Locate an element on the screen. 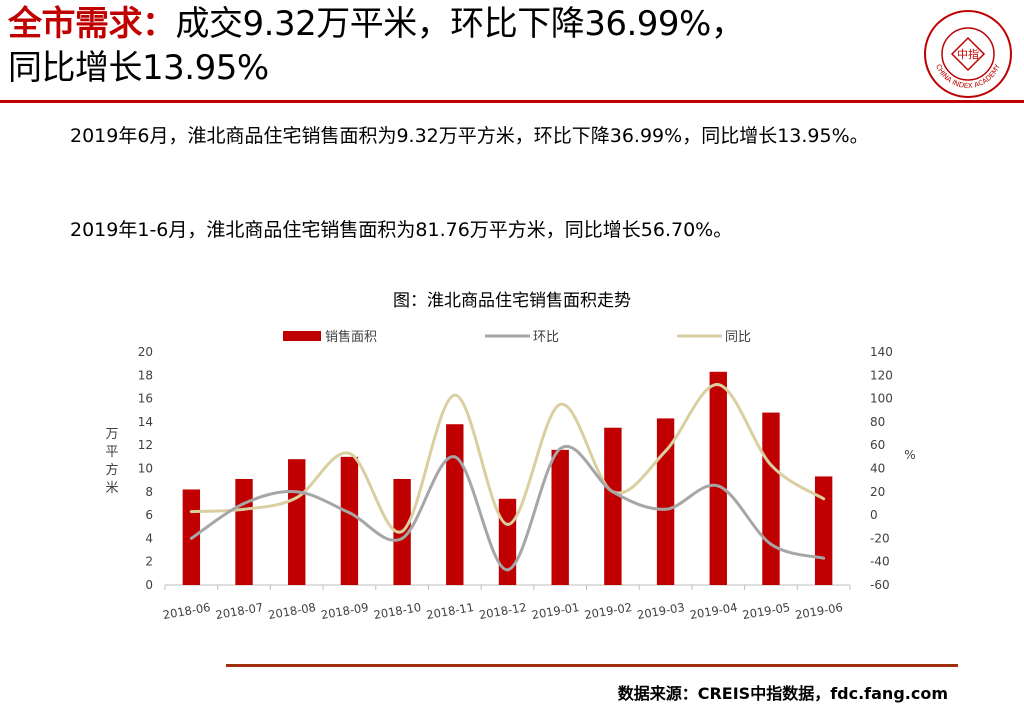  y2-tick-label: 80 is located at coordinates (877, 422).